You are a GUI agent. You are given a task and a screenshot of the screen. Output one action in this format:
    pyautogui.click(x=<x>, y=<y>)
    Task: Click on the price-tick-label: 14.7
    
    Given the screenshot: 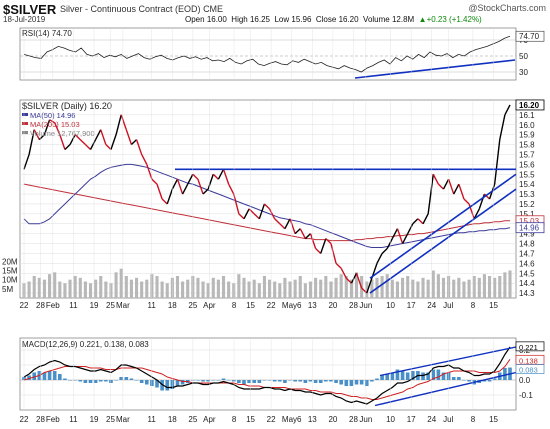 What is the action you would take?
    pyautogui.click(x=527, y=253)
    